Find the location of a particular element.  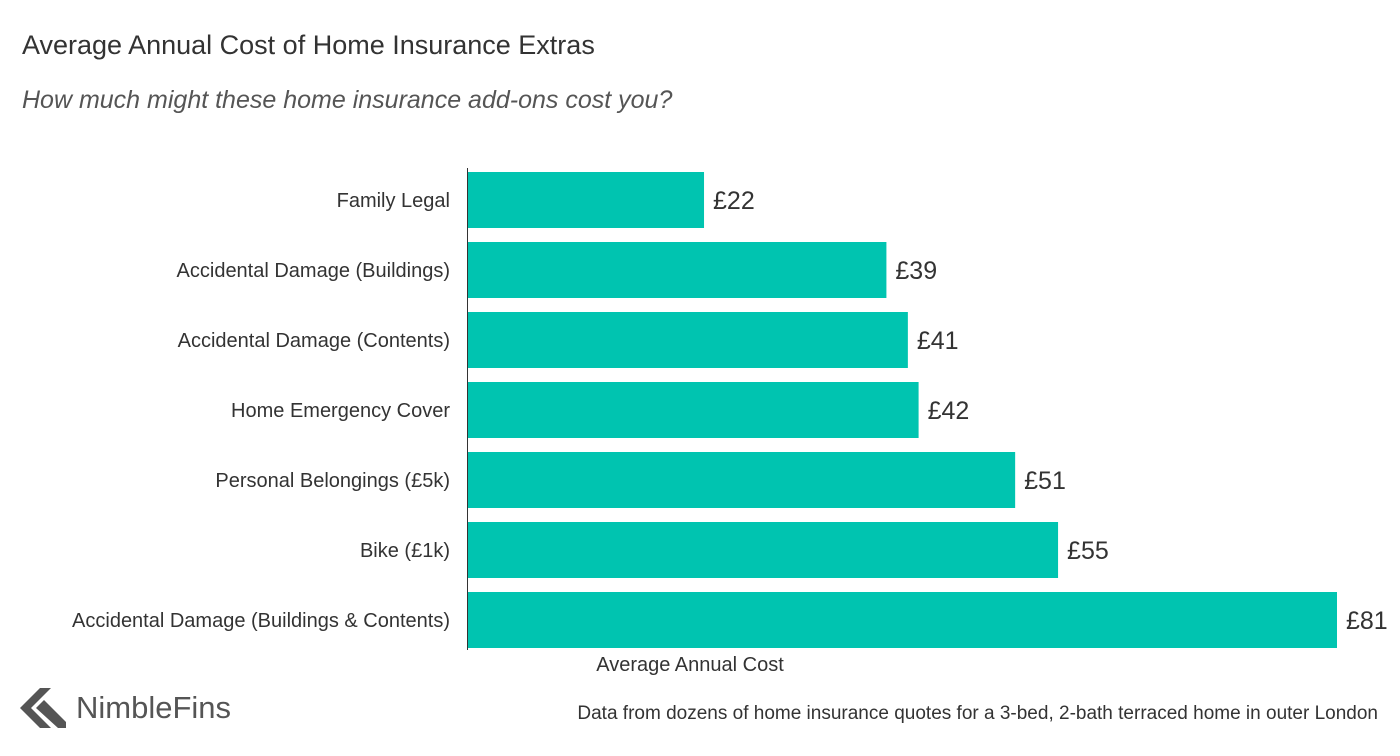

data-label: £22 is located at coordinates (734, 201).